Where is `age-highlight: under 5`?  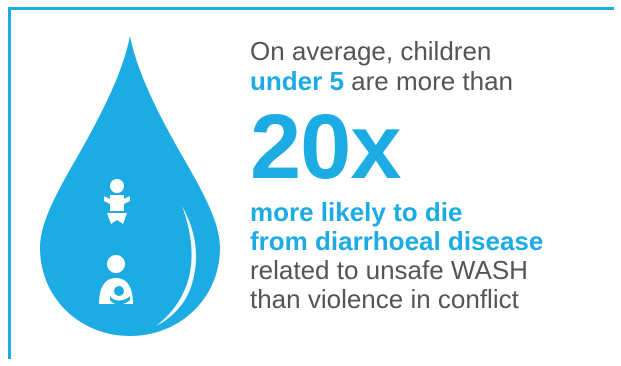 age-highlight: under 5 is located at coordinates (297, 81).